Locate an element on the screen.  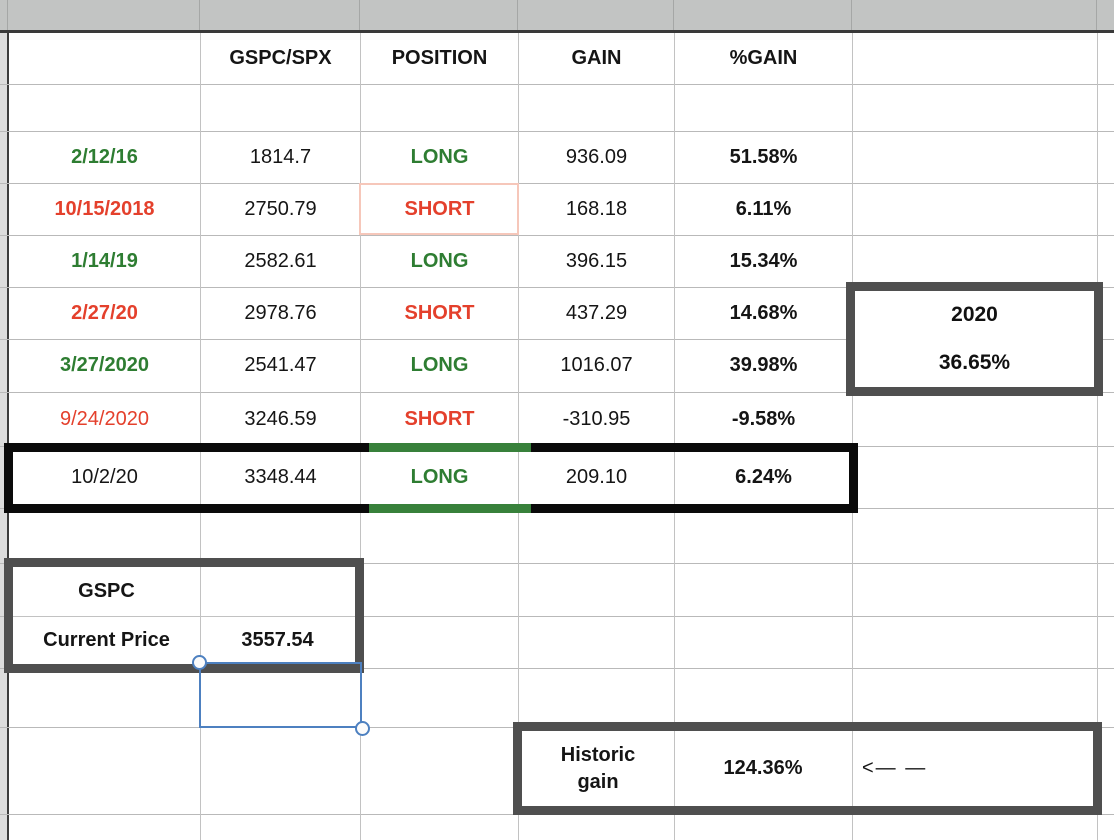
historic-gain-box: Historic gain 124.36% <— — is located at coordinates (807, 768).